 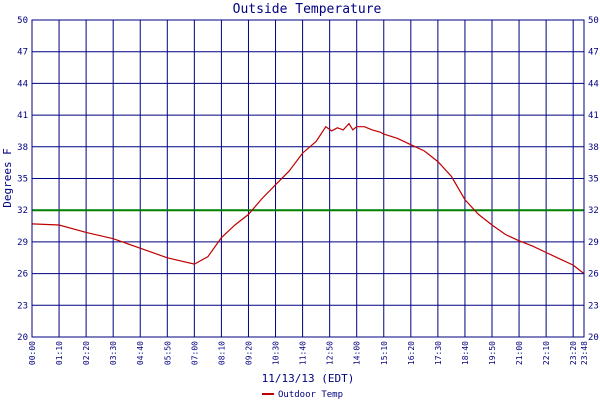 What do you see at coordinates (593, 148) in the screenshot?
I see `y-tick-label-right: 38` at bounding box center [593, 148].